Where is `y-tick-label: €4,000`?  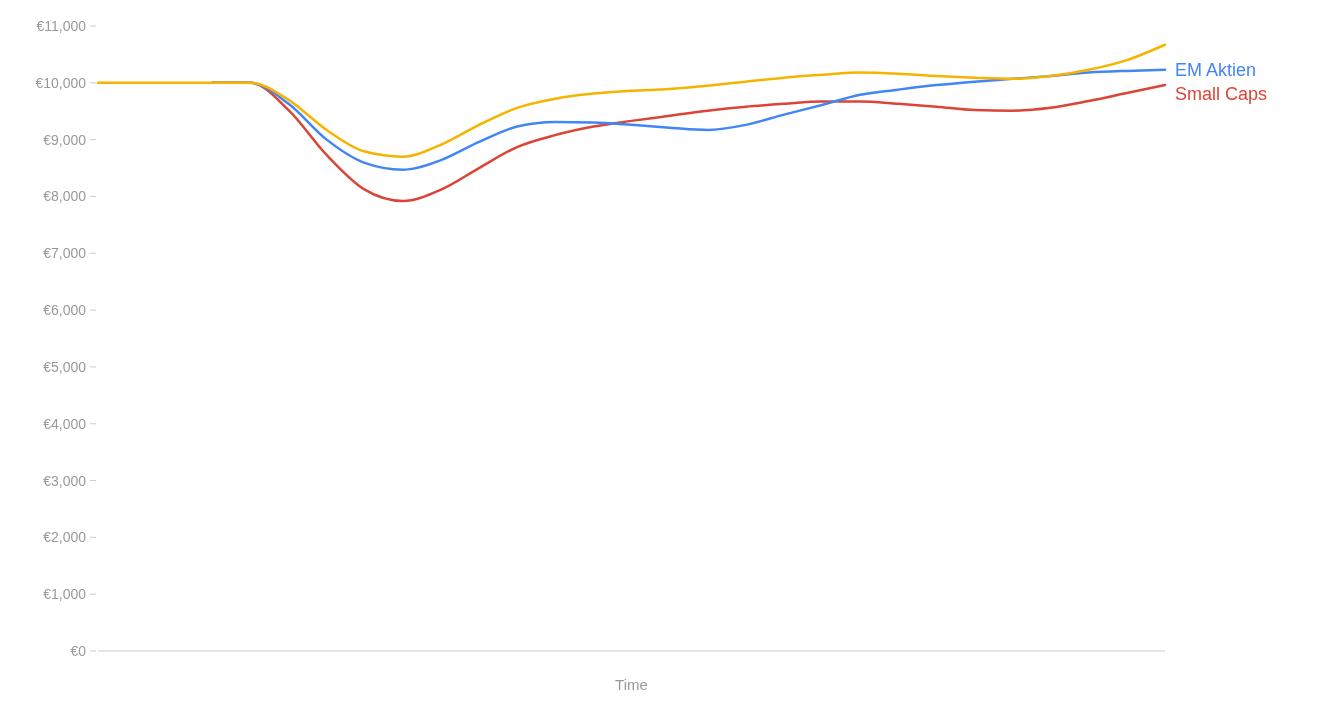
y-tick-label: €4,000 is located at coordinates (65, 423).